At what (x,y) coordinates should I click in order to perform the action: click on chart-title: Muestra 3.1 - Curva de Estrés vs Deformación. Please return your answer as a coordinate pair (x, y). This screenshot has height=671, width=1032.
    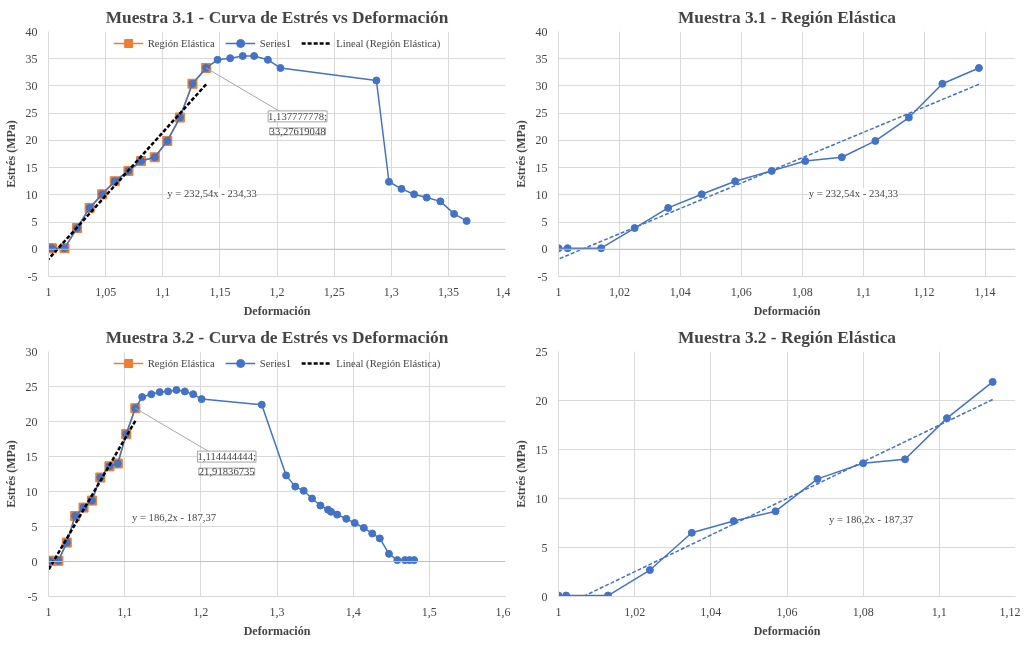
    Looking at the image, I should click on (277, 17).